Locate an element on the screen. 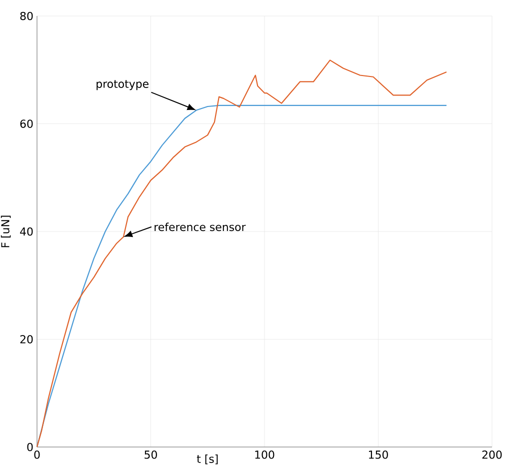  x-tick-label: 50 is located at coordinates (150, 454).